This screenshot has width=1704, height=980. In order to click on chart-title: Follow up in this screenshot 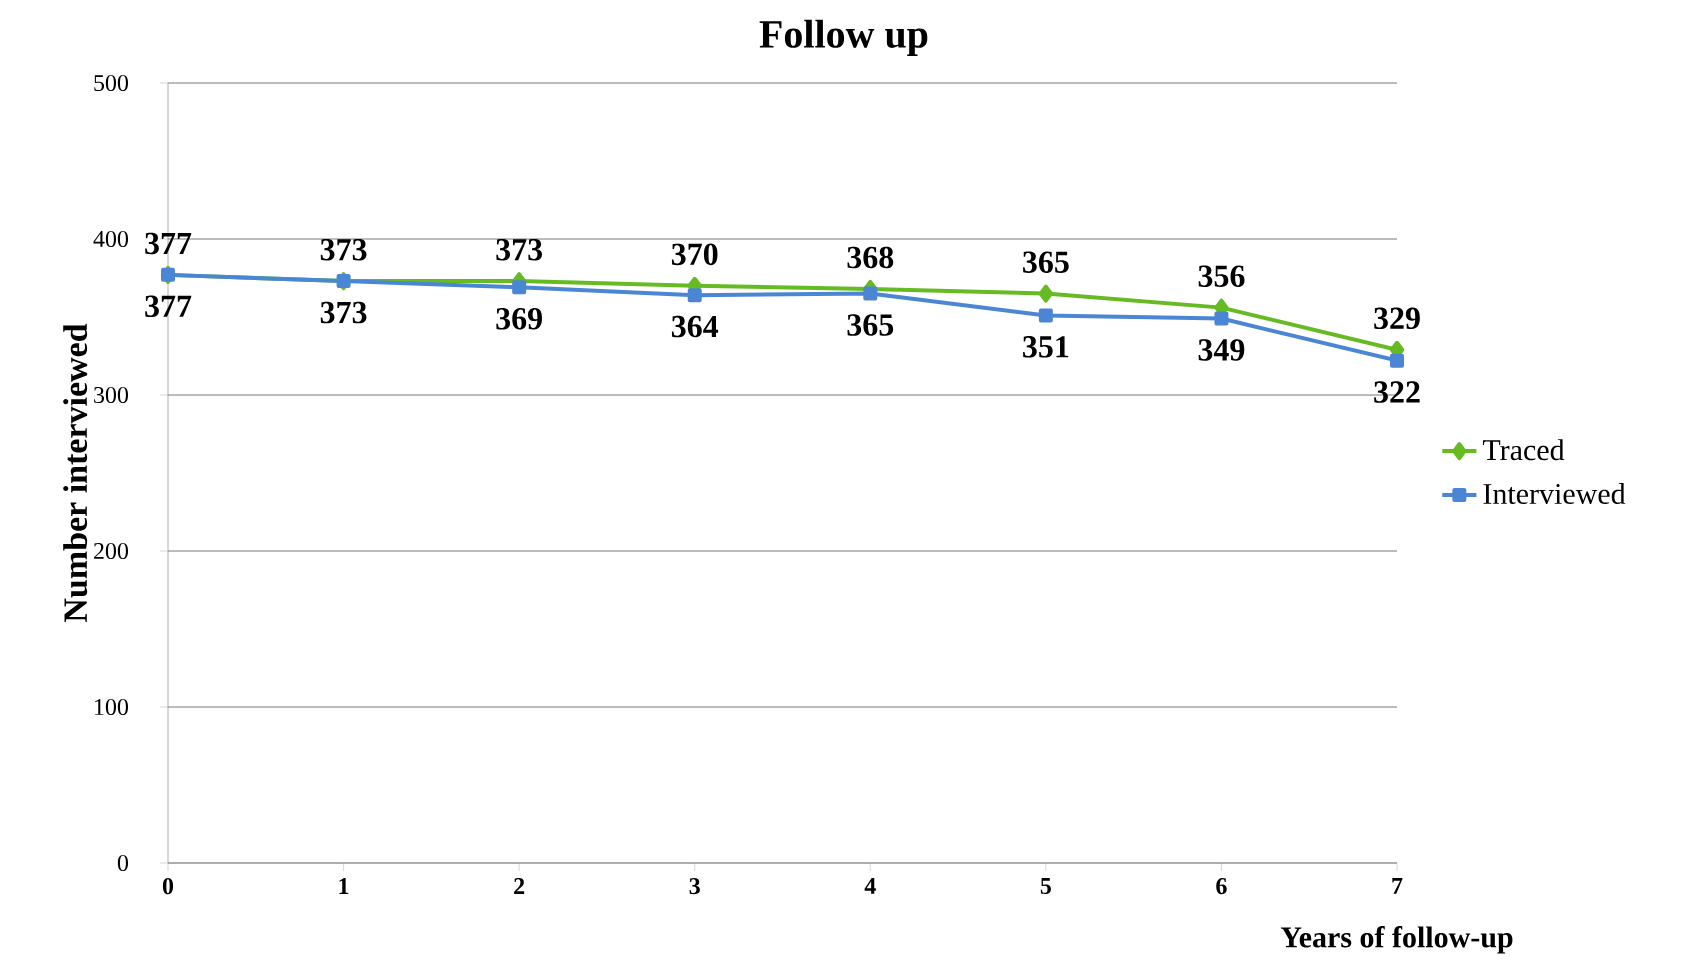, I will do `click(843, 37)`.